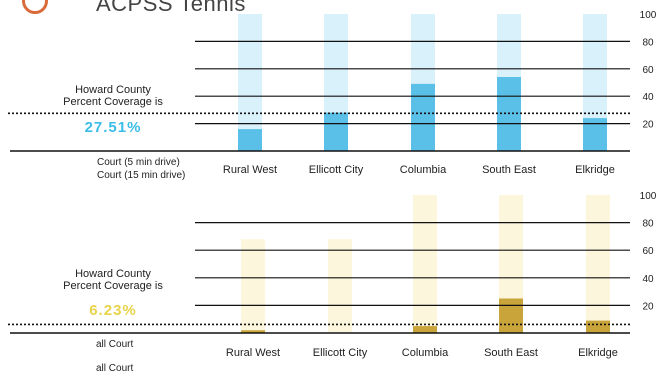  I want to click on category-label-c2-4: Elkridge, so click(598, 353).